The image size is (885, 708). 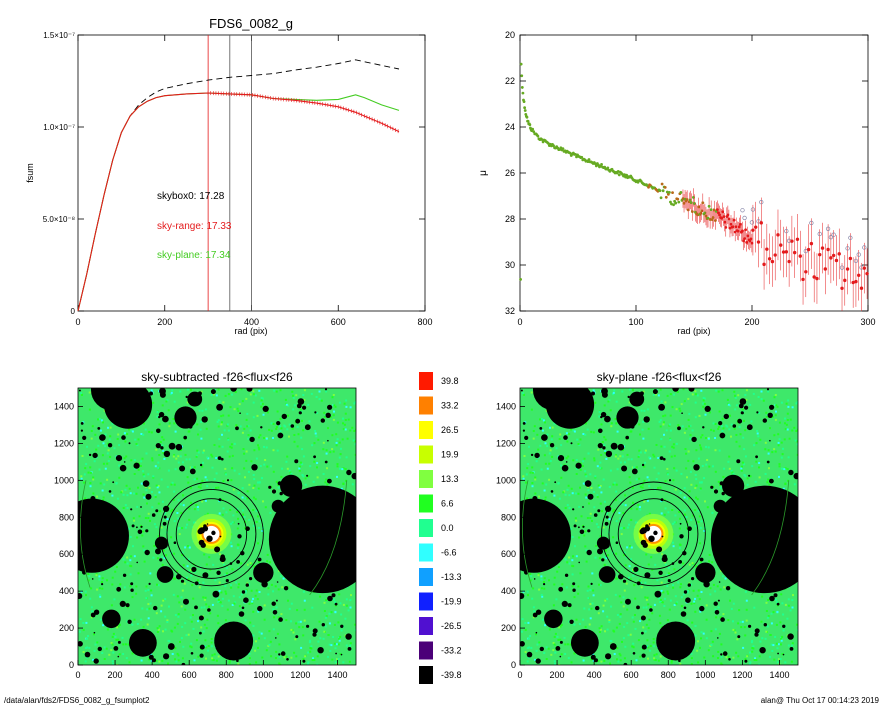 I want to click on x-tick-label: 100, so click(x=635, y=322).